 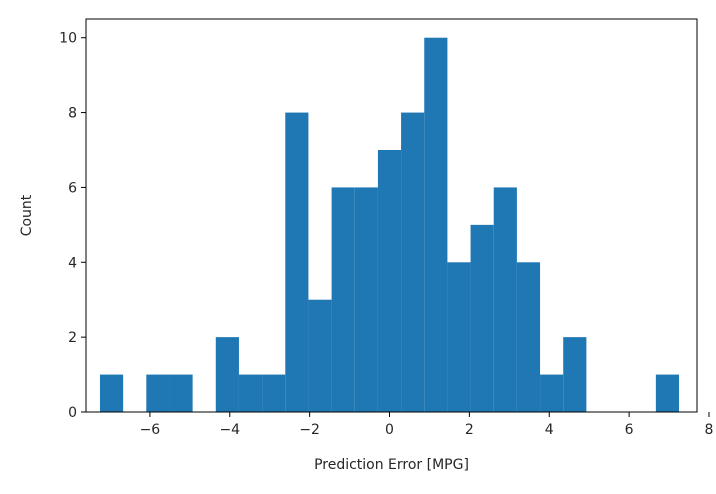 I want to click on y-tick-label: 0, so click(x=72, y=413).